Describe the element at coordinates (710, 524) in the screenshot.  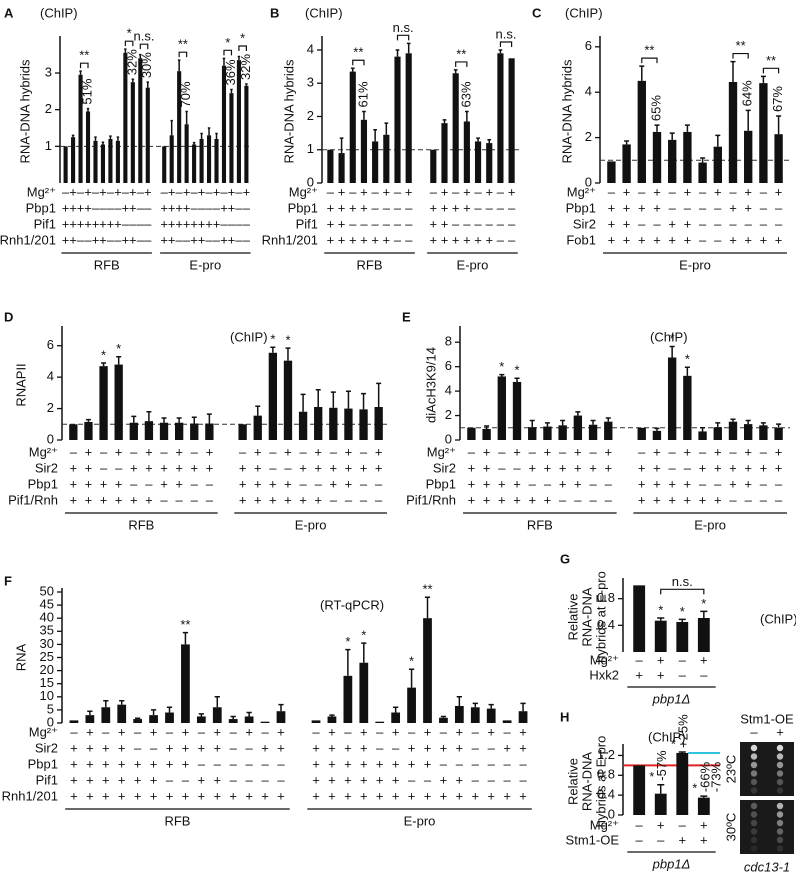
I see `group-label: E-pro` at that location.